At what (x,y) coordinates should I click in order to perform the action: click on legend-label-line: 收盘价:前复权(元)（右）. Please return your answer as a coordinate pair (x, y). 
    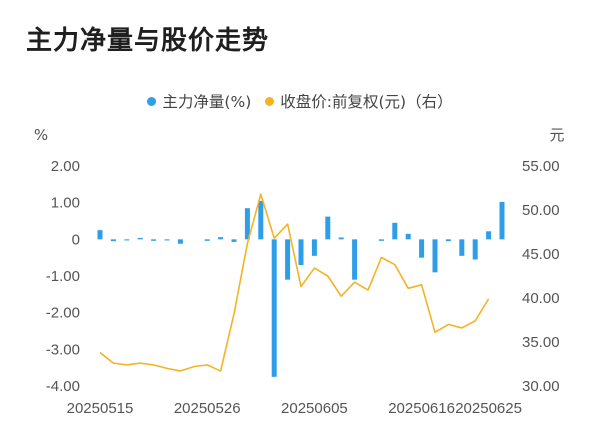
    Looking at the image, I should click on (366, 102).